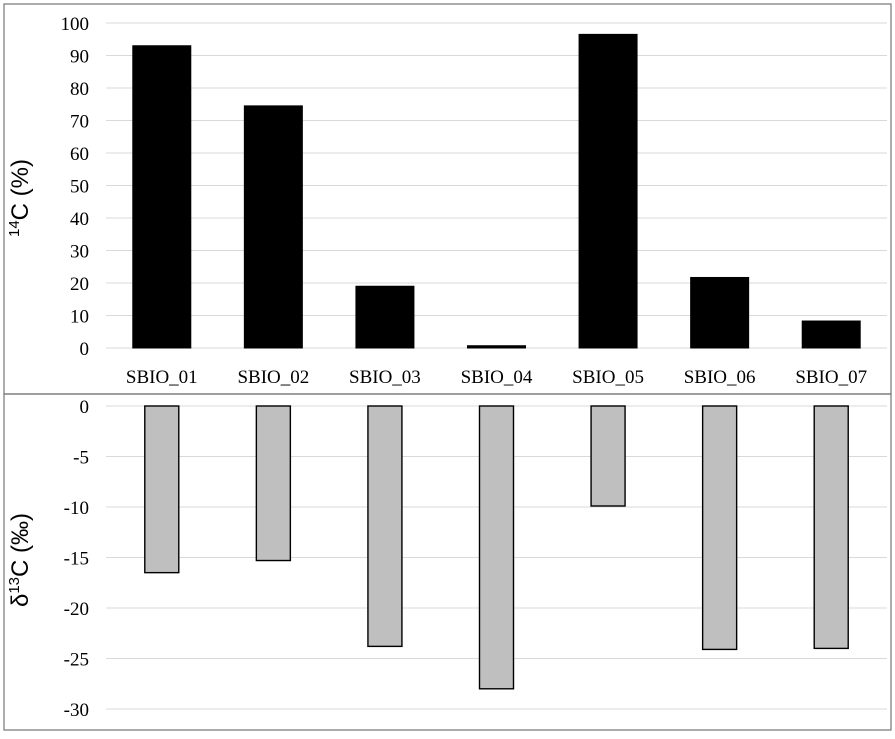 This screenshot has width=895, height=739. I want to click on top-y-tick-label: 10, so click(79, 317).